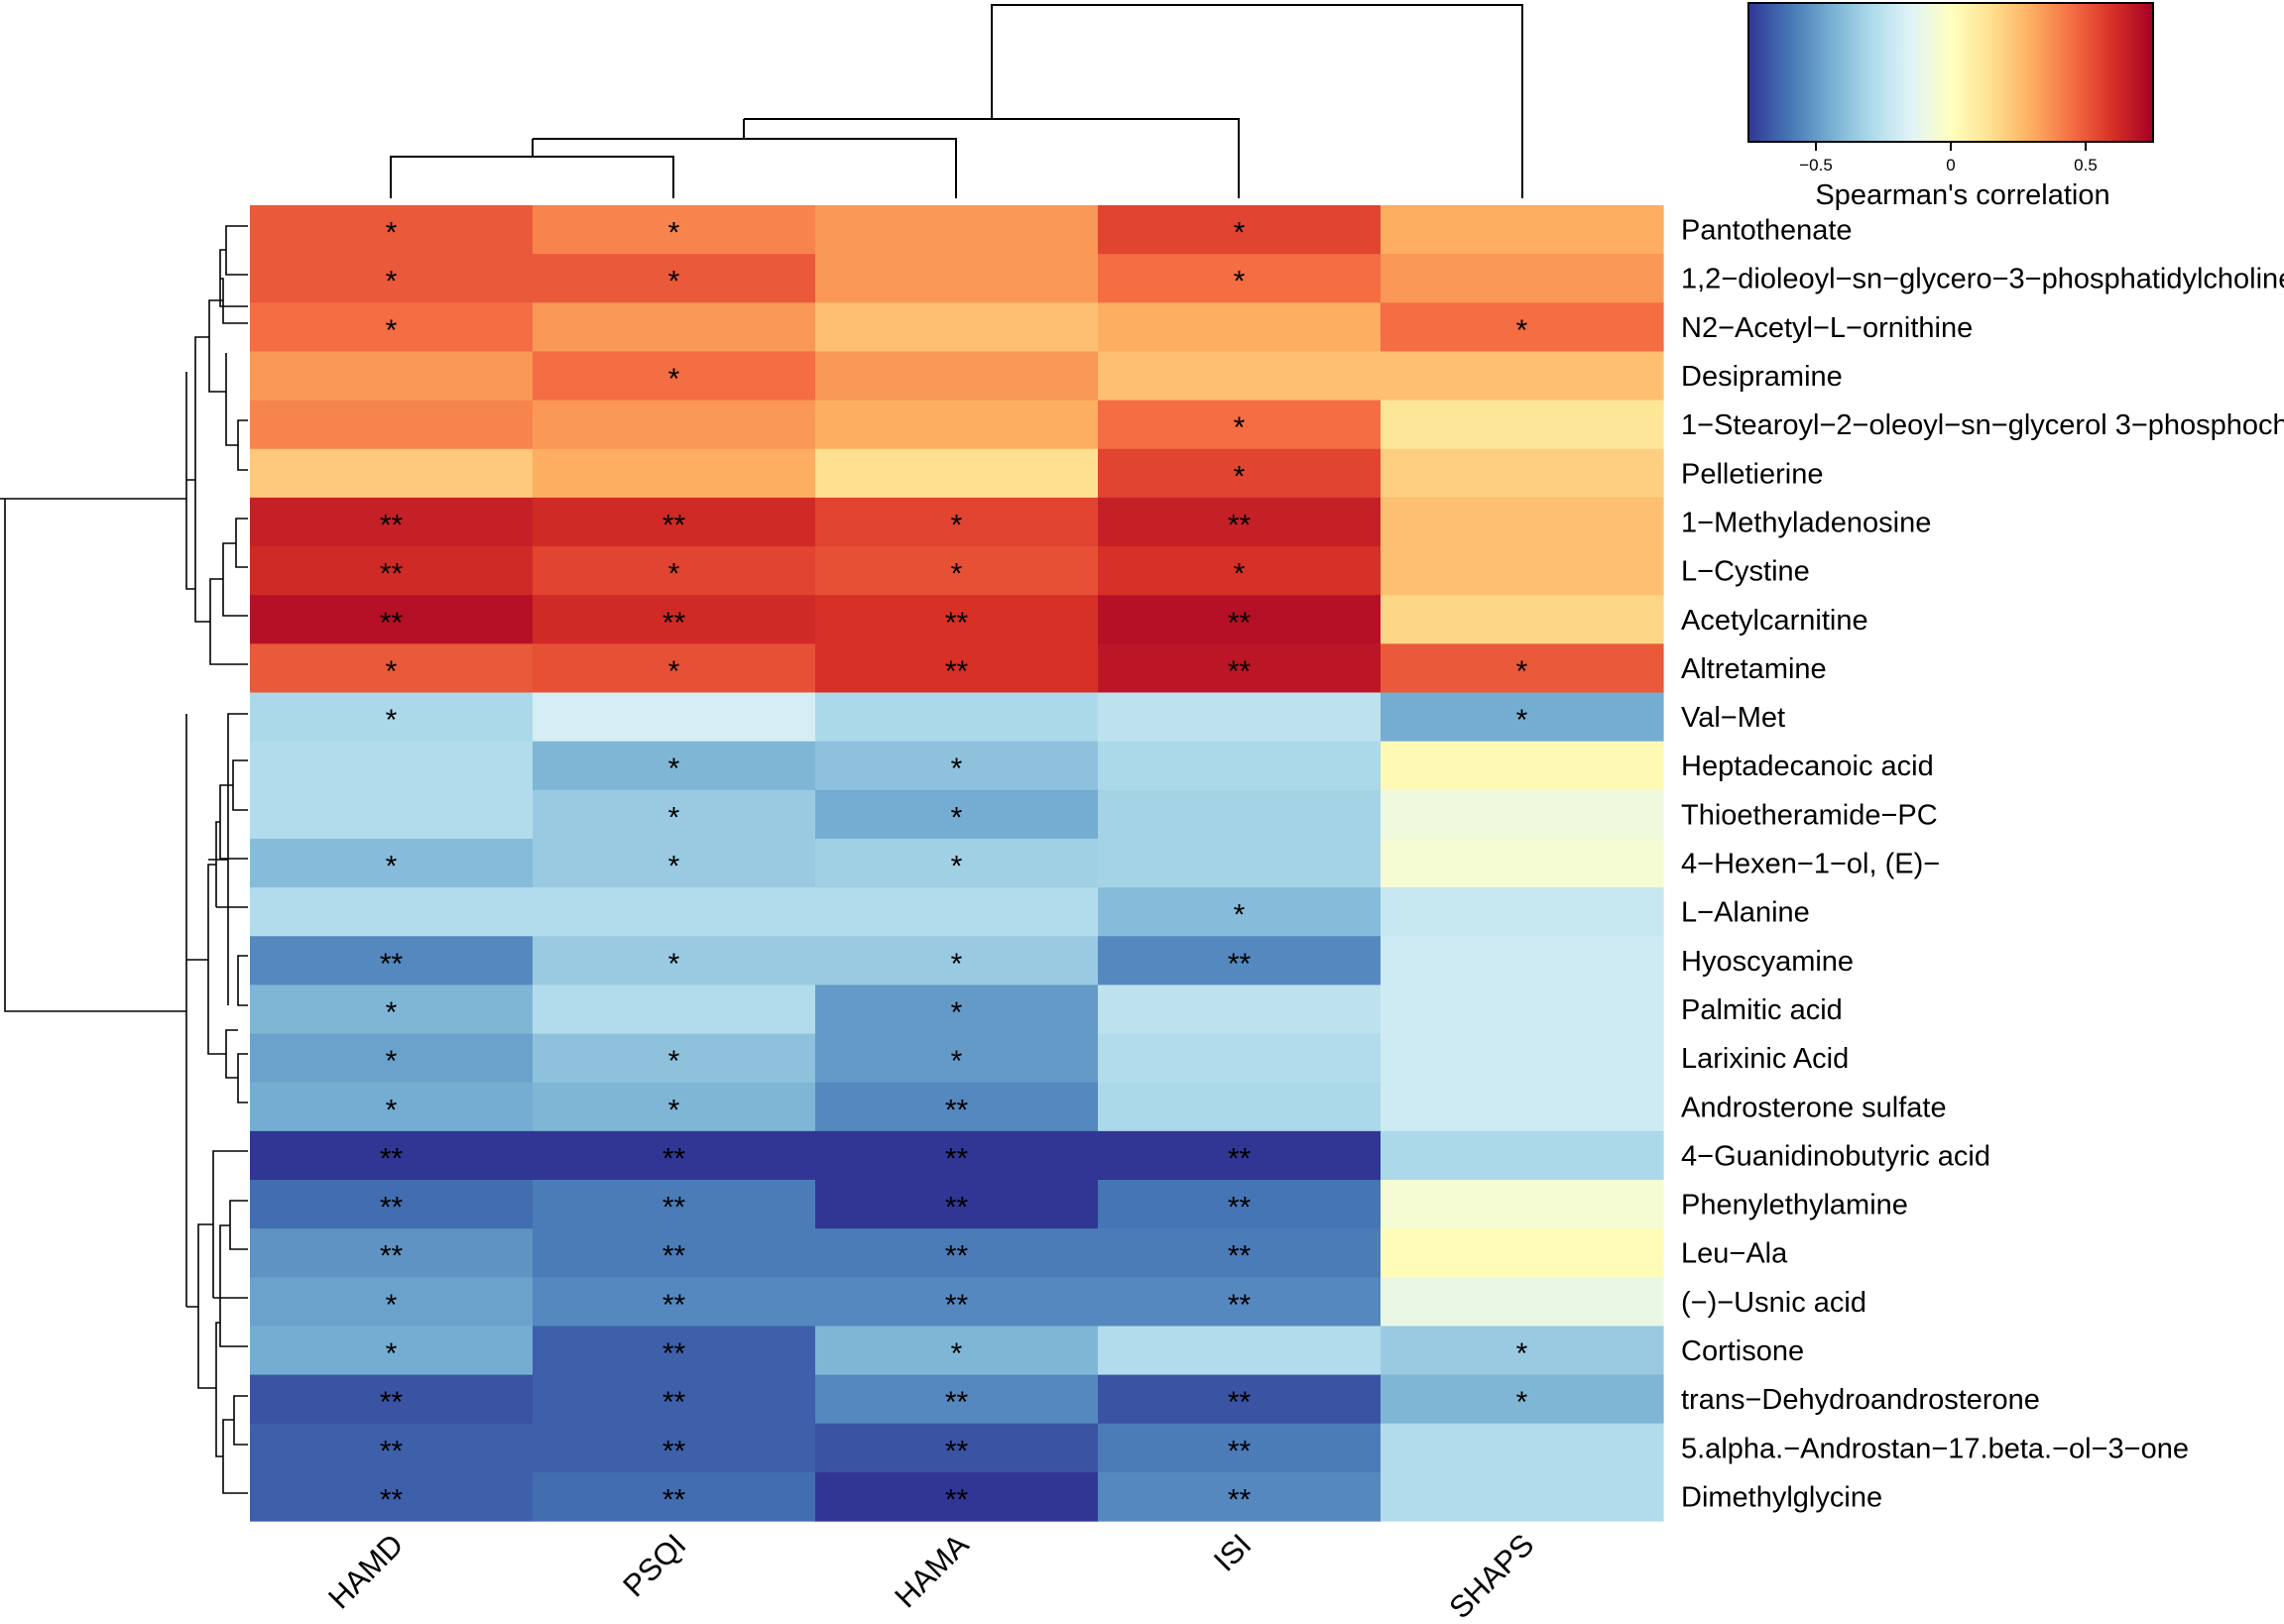 This screenshot has width=2284, height=1624. Describe the element at coordinates (1754, 669) in the screenshot. I see `row-label: Altretamine` at that location.